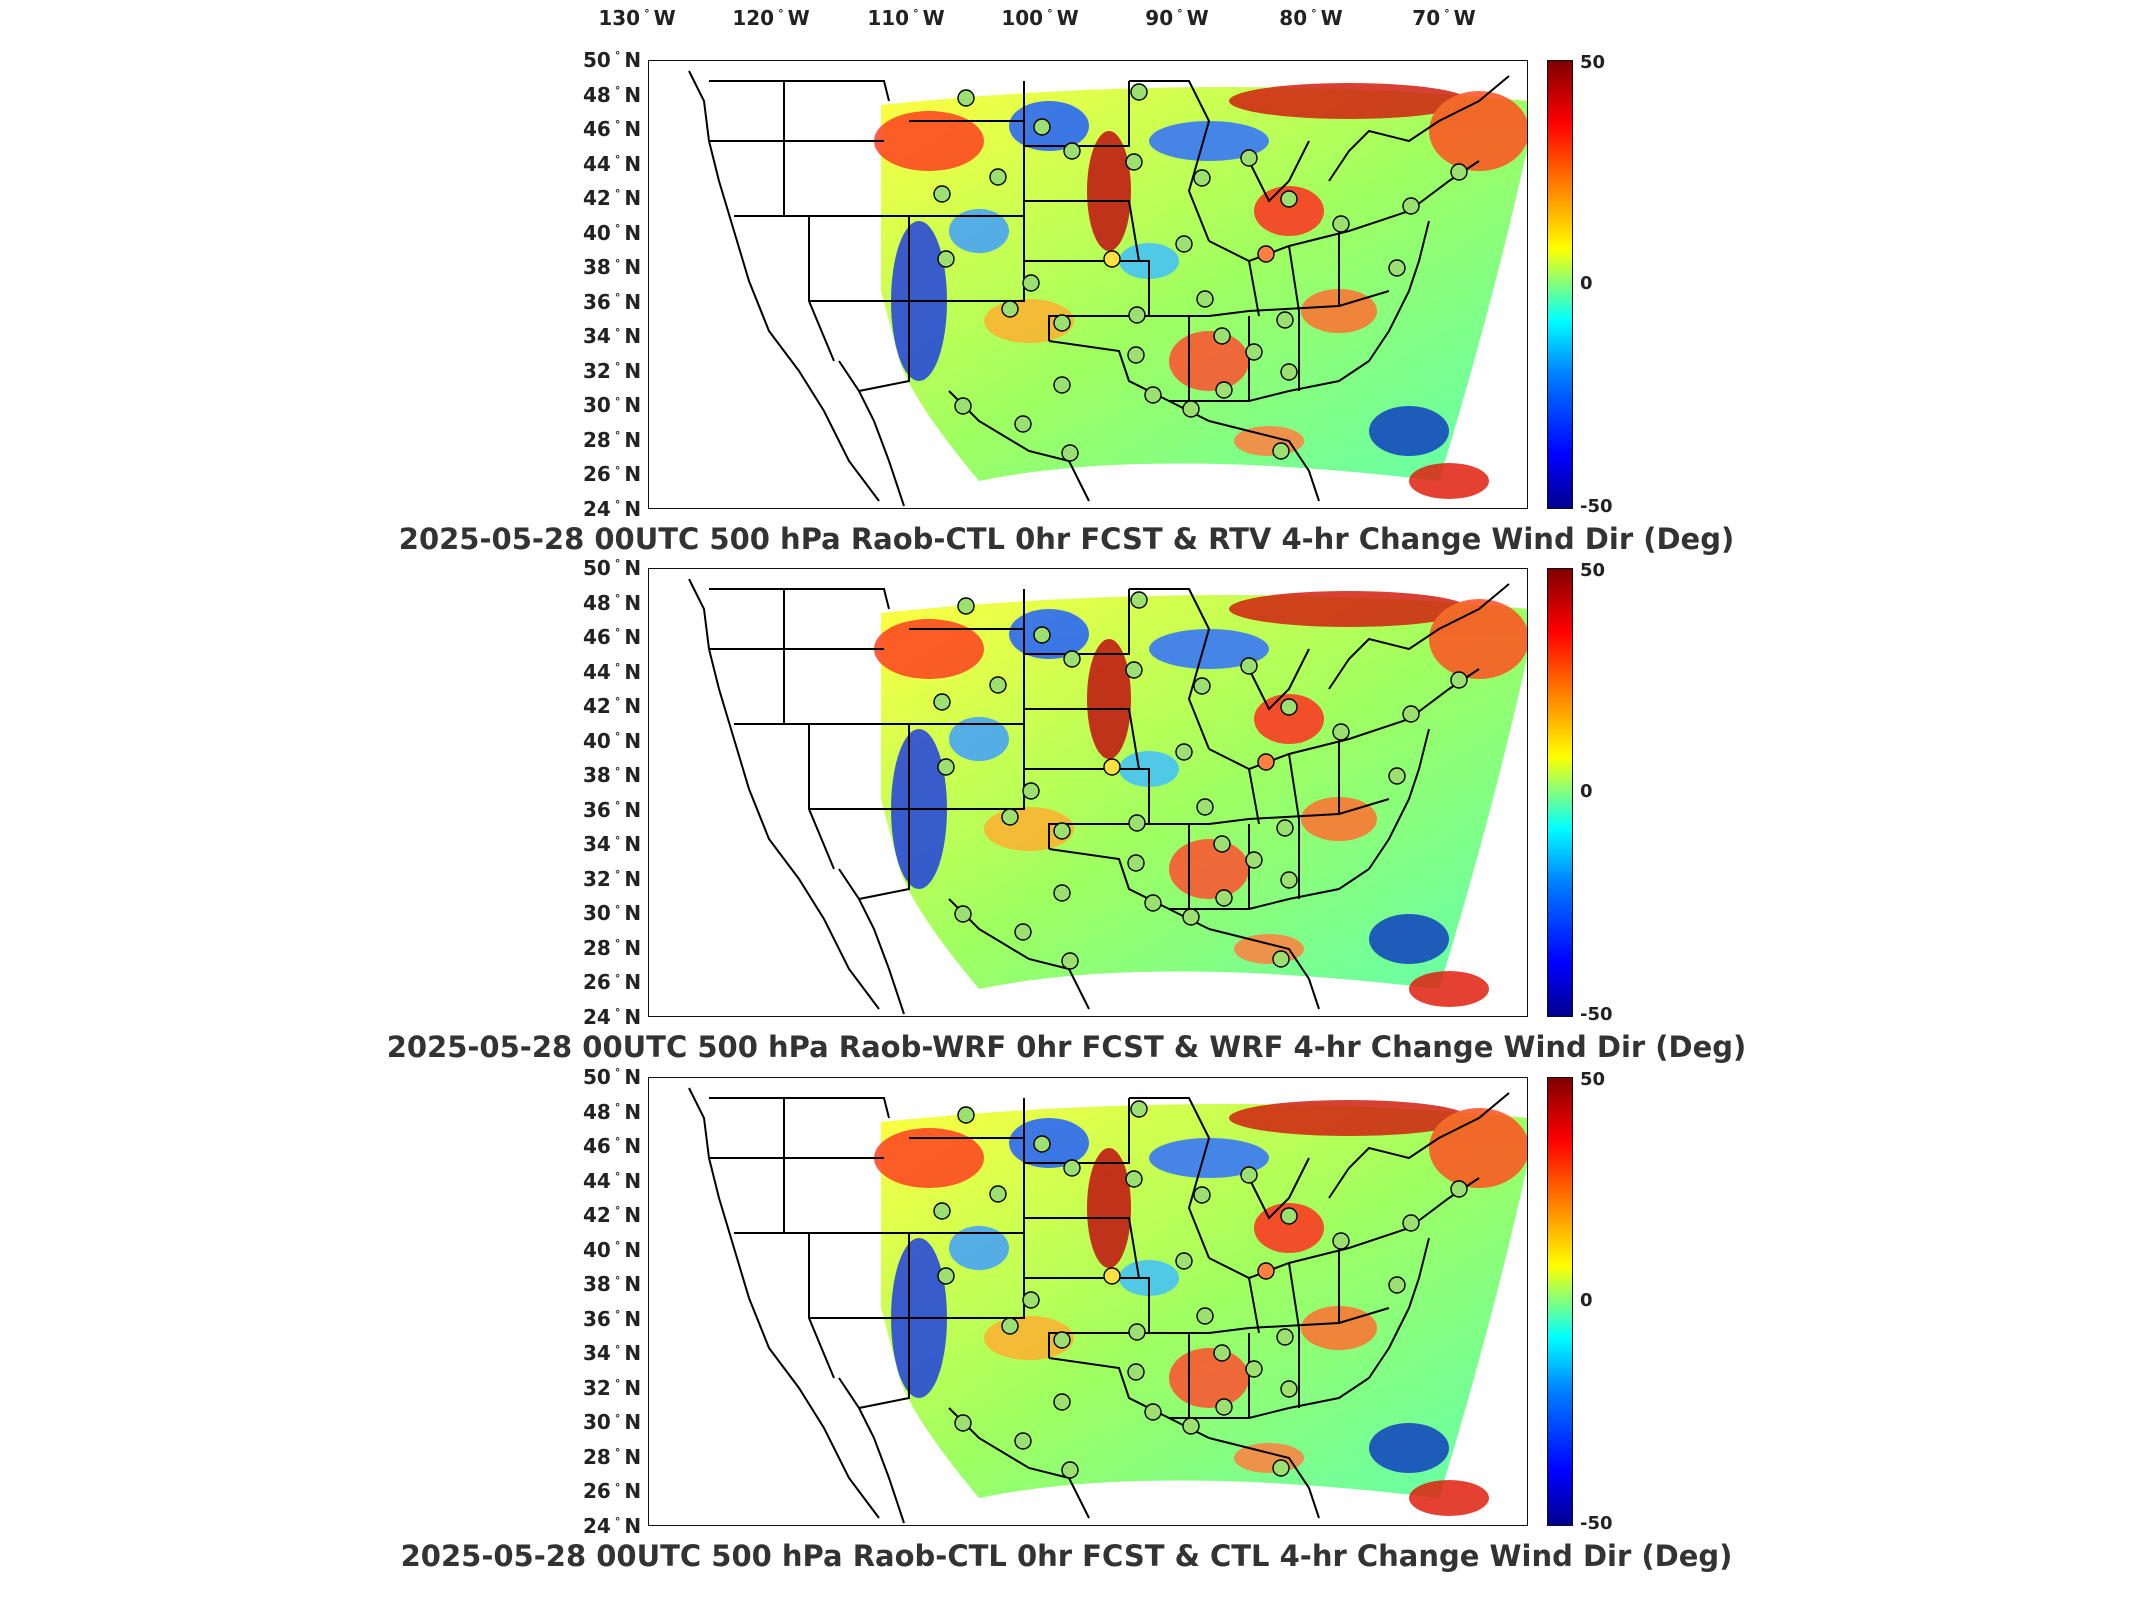 The width and height of the screenshot is (2133, 1600). Describe the element at coordinates (906, 18) in the screenshot. I see `lon-label-110w: 110 ° W` at that location.